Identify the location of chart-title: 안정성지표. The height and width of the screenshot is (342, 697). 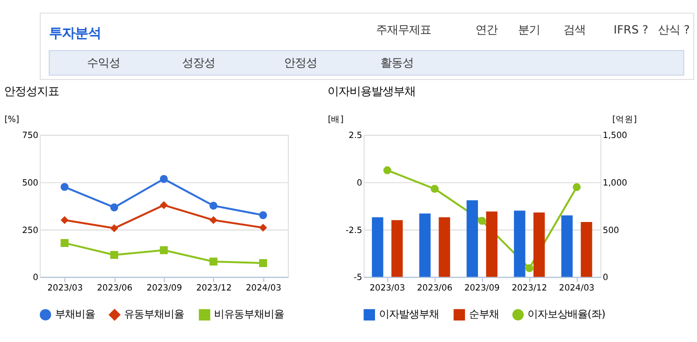
(31, 91).